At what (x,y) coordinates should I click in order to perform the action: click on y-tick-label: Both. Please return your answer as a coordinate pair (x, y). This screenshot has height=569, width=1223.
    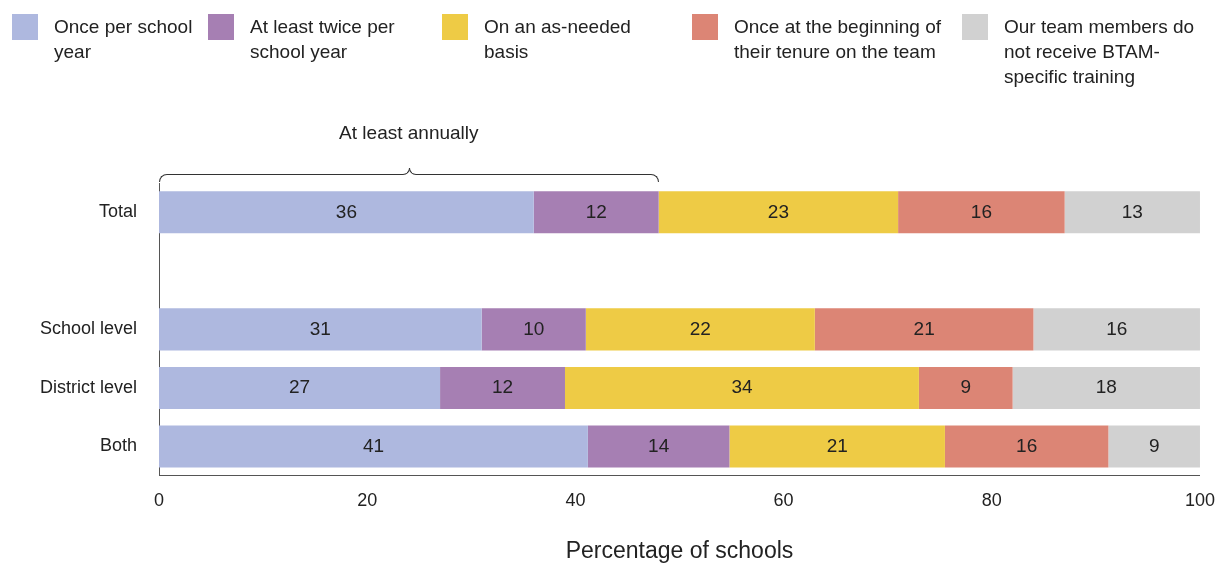
    Looking at the image, I should click on (118, 445).